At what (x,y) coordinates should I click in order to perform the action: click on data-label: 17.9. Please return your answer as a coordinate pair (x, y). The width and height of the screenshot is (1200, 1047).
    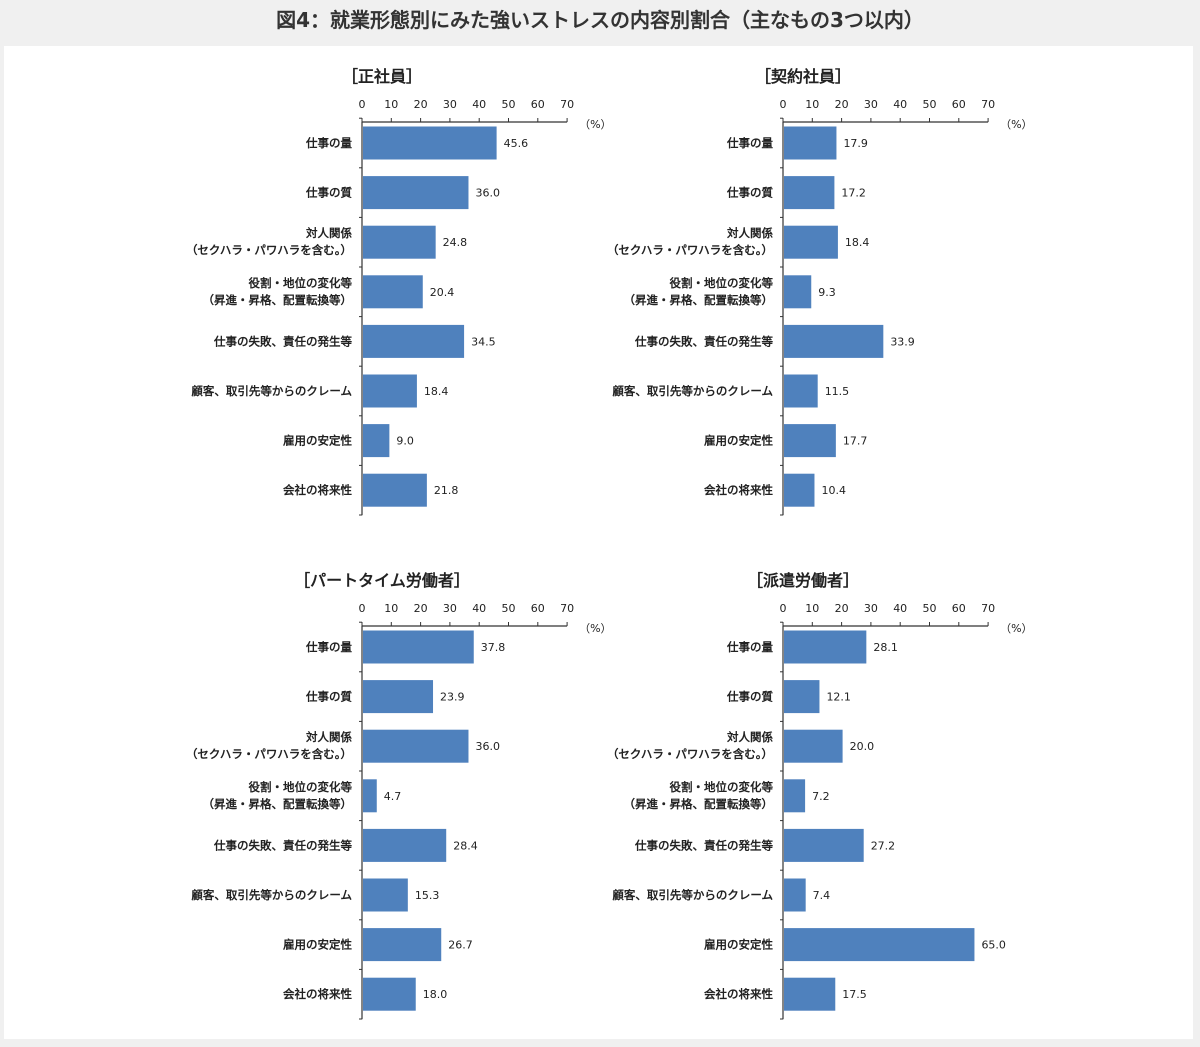
    Looking at the image, I should click on (855, 143).